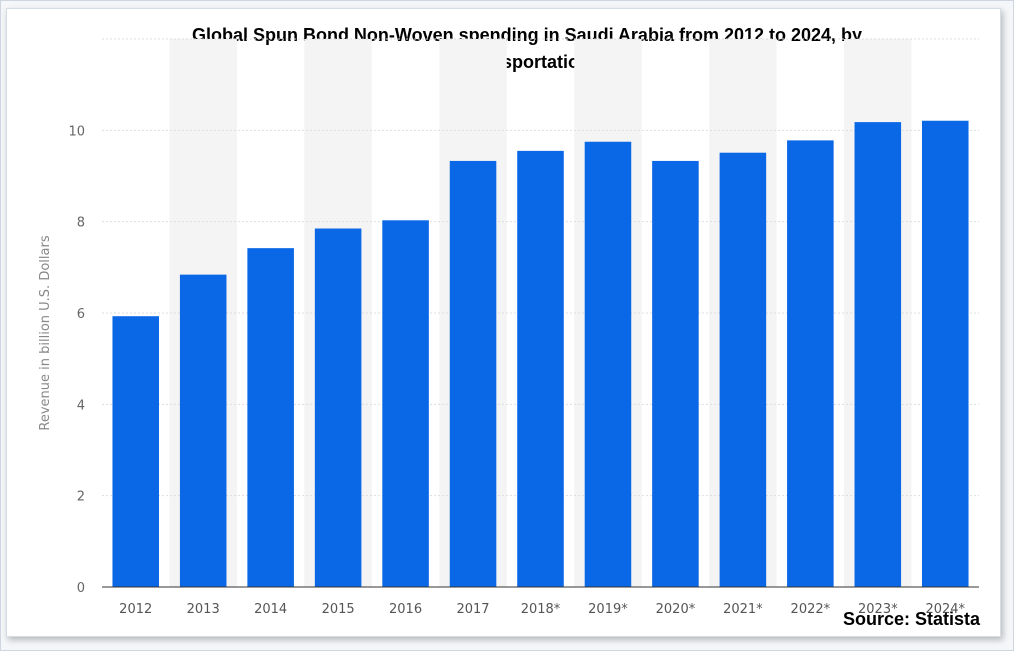 This screenshot has height=651, width=1014. What do you see at coordinates (405, 403) in the screenshot?
I see `bar-2016` at bounding box center [405, 403].